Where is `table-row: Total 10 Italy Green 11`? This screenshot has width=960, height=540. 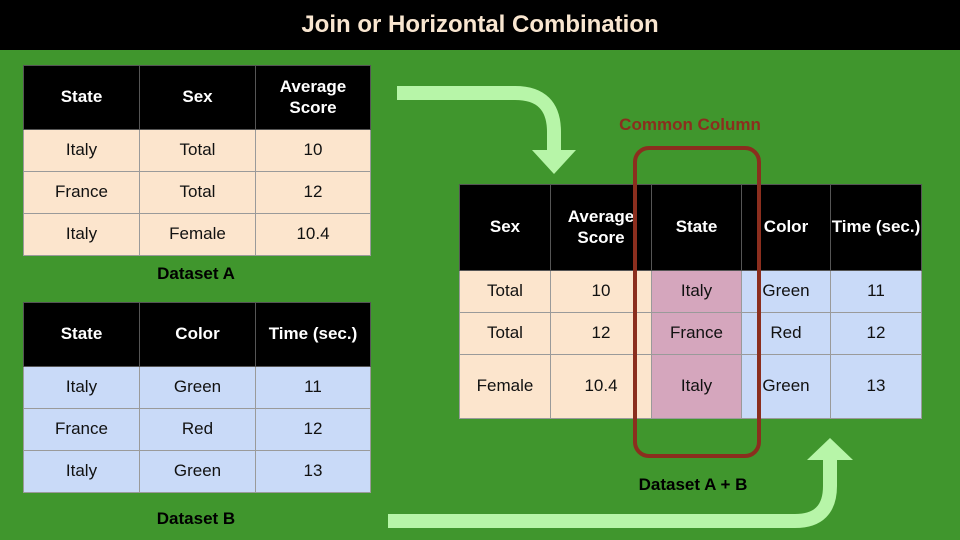
table-row: Total 10 Italy Green 11 is located at coordinates (690, 291).